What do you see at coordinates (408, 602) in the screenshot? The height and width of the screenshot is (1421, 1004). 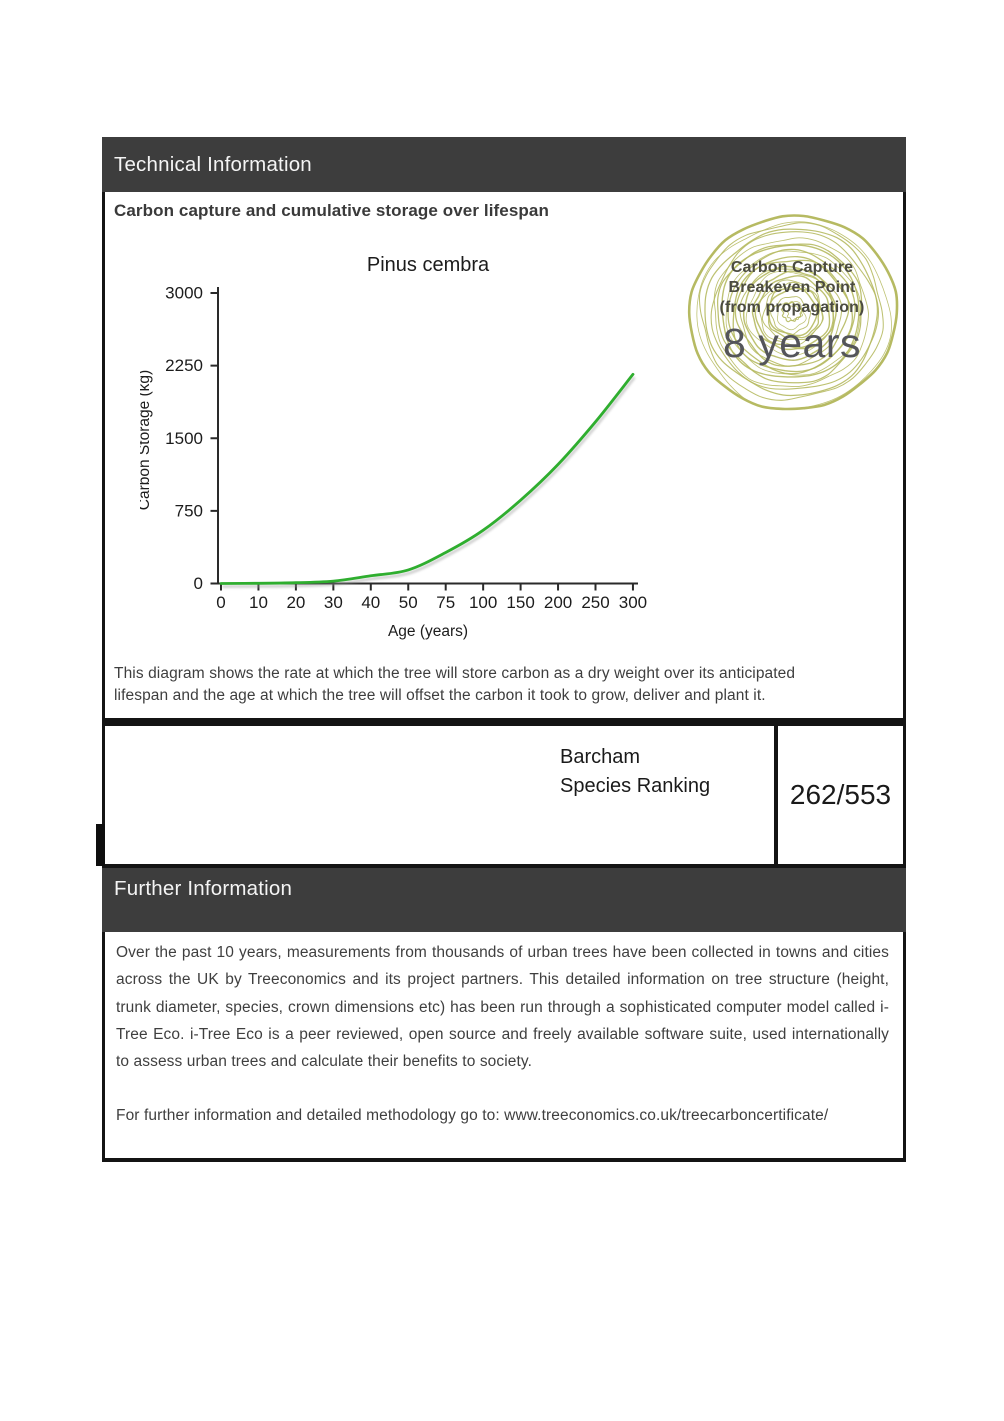 I see `x-tick-label: 50` at bounding box center [408, 602].